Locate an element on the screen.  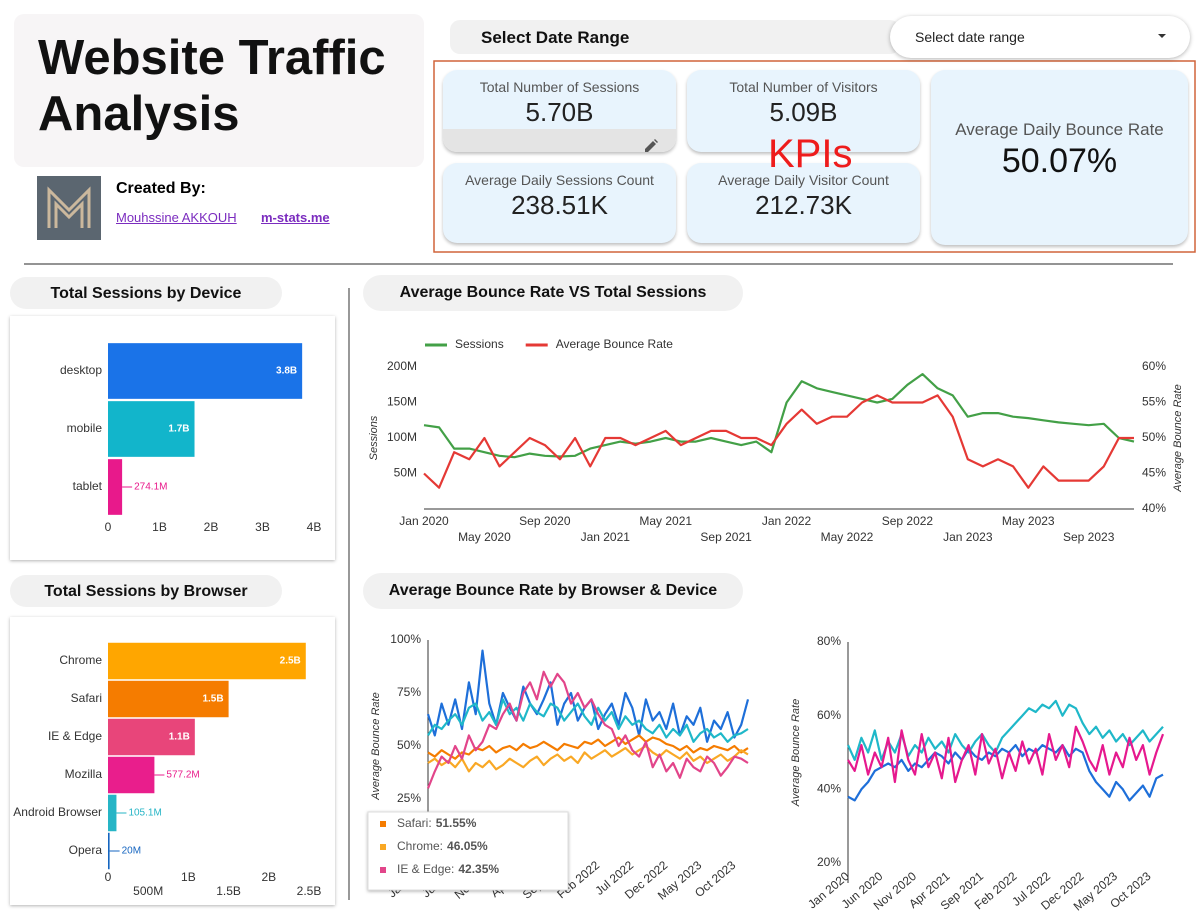
x-tick-label: 2B is located at coordinates (268, 877).